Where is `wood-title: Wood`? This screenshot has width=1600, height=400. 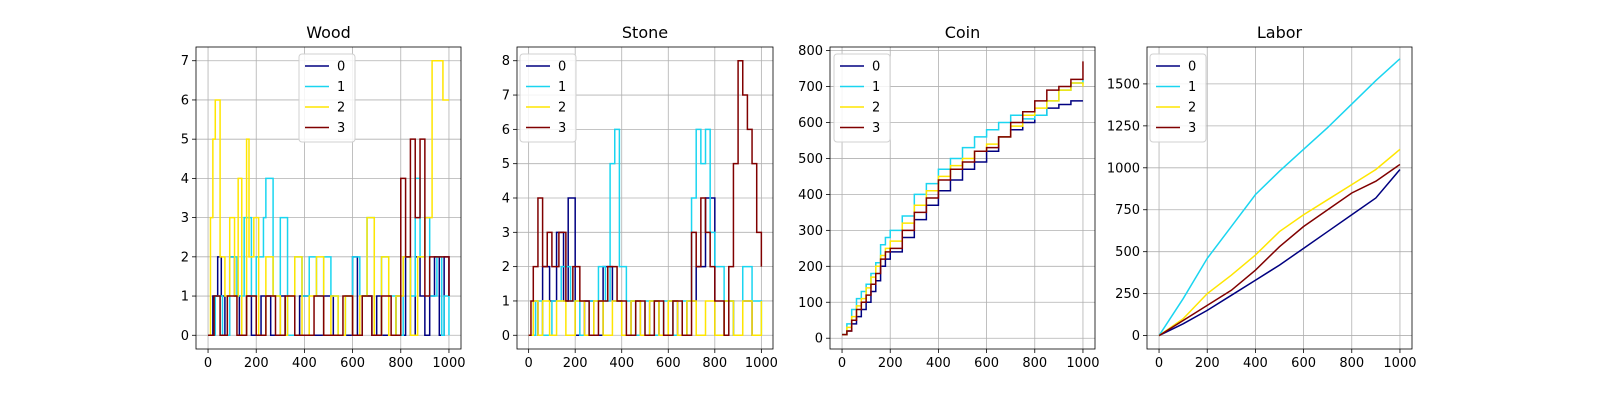 wood-title: Wood is located at coordinates (328, 32).